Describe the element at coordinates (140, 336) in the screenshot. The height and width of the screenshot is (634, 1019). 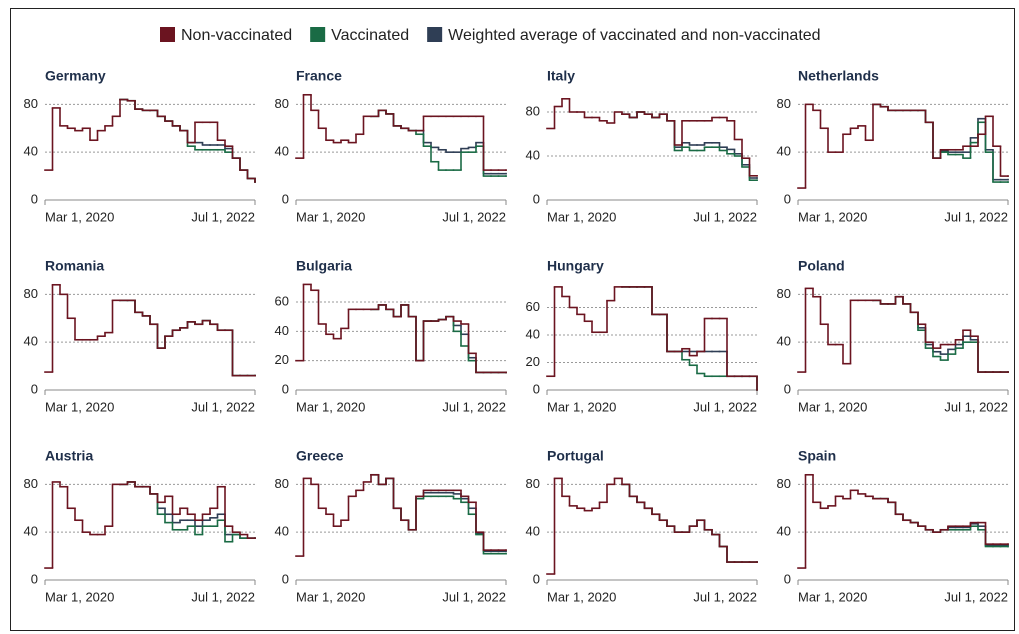
I see `panel: Romania 0 40 80 Mar 1, 2020 Jul 1, 2022` at that location.